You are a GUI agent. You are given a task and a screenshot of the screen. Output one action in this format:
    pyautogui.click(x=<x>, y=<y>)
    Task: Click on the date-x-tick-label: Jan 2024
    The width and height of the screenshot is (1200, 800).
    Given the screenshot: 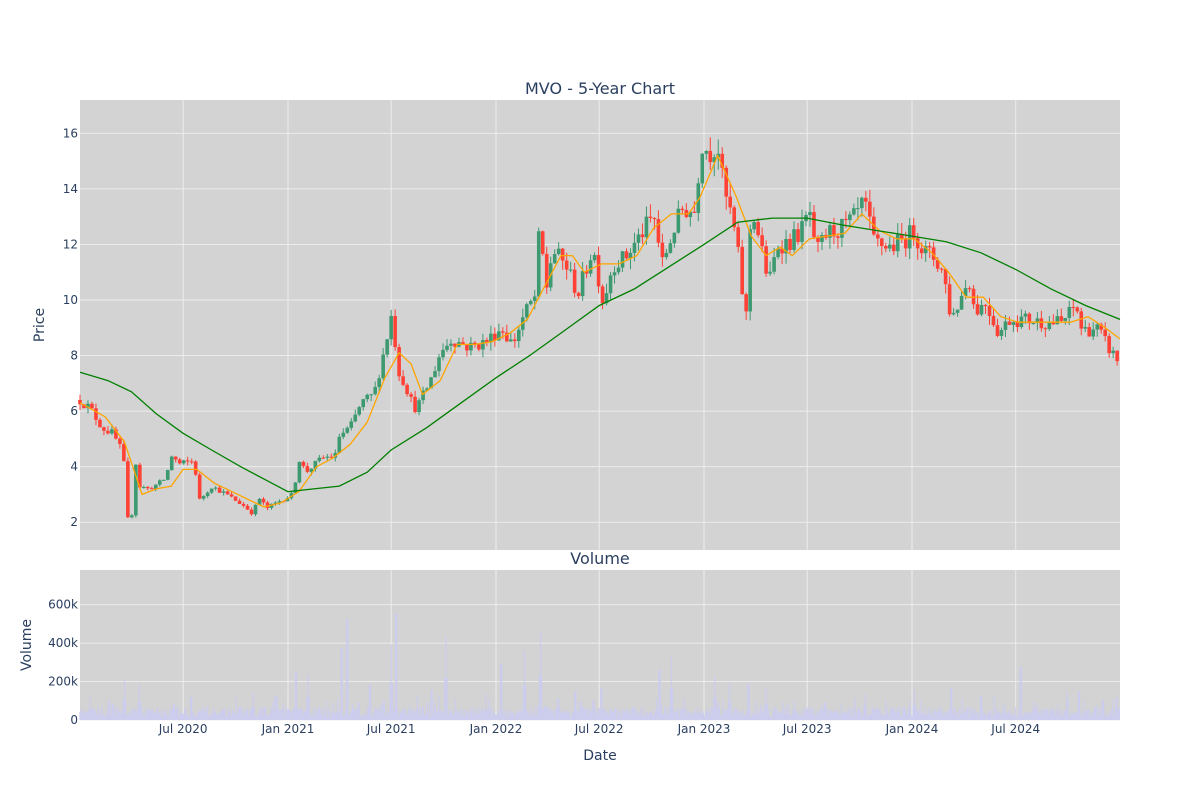 What is the action you would take?
    pyautogui.click(x=912, y=729)
    